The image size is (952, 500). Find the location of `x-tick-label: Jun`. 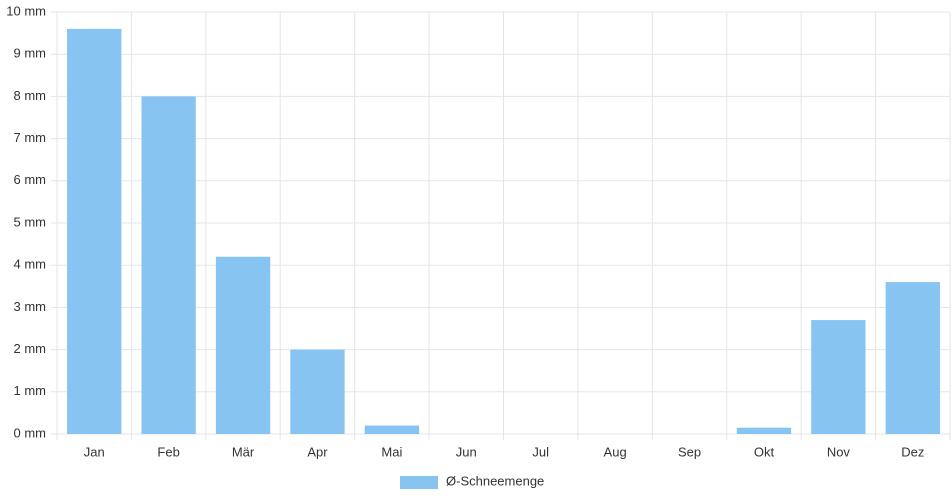

x-tick-label: Jun is located at coordinates (466, 451).